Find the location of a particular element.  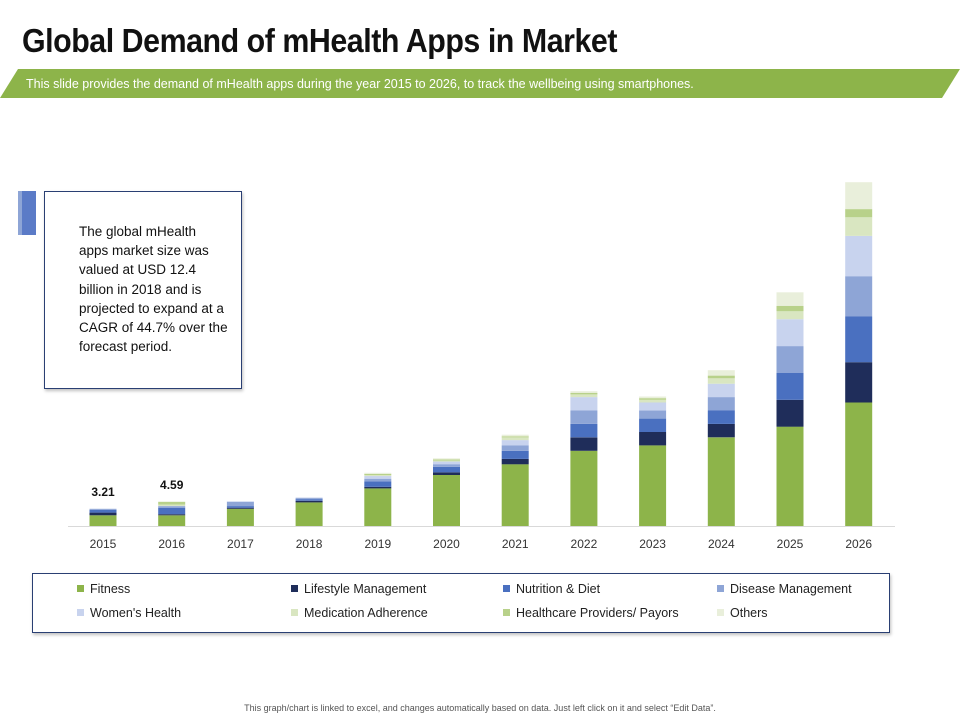

bar-2024-disease-management is located at coordinates (721, 404).